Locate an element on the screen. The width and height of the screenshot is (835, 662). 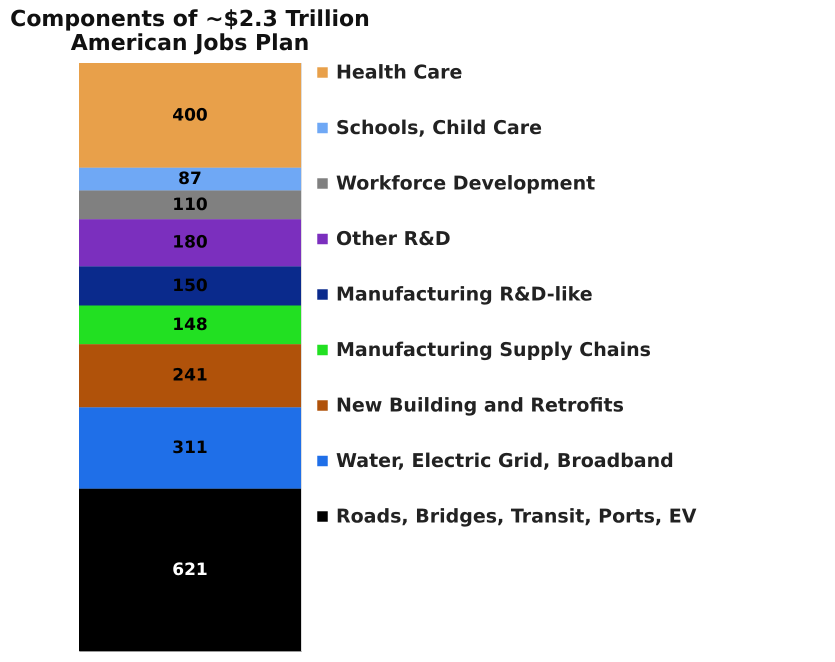
data-label: 400 is located at coordinates (190, 115).